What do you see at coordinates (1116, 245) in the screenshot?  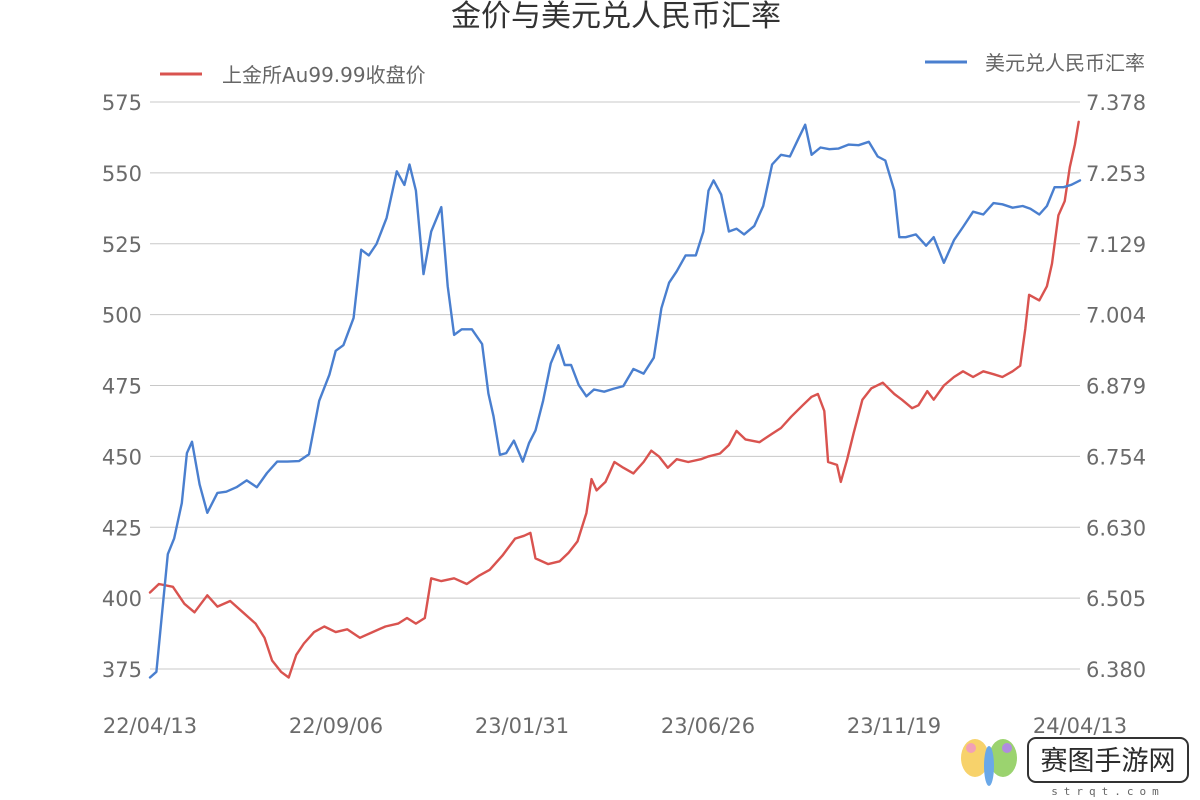 I see `y-right-tick-label: 7.129` at bounding box center [1116, 245].